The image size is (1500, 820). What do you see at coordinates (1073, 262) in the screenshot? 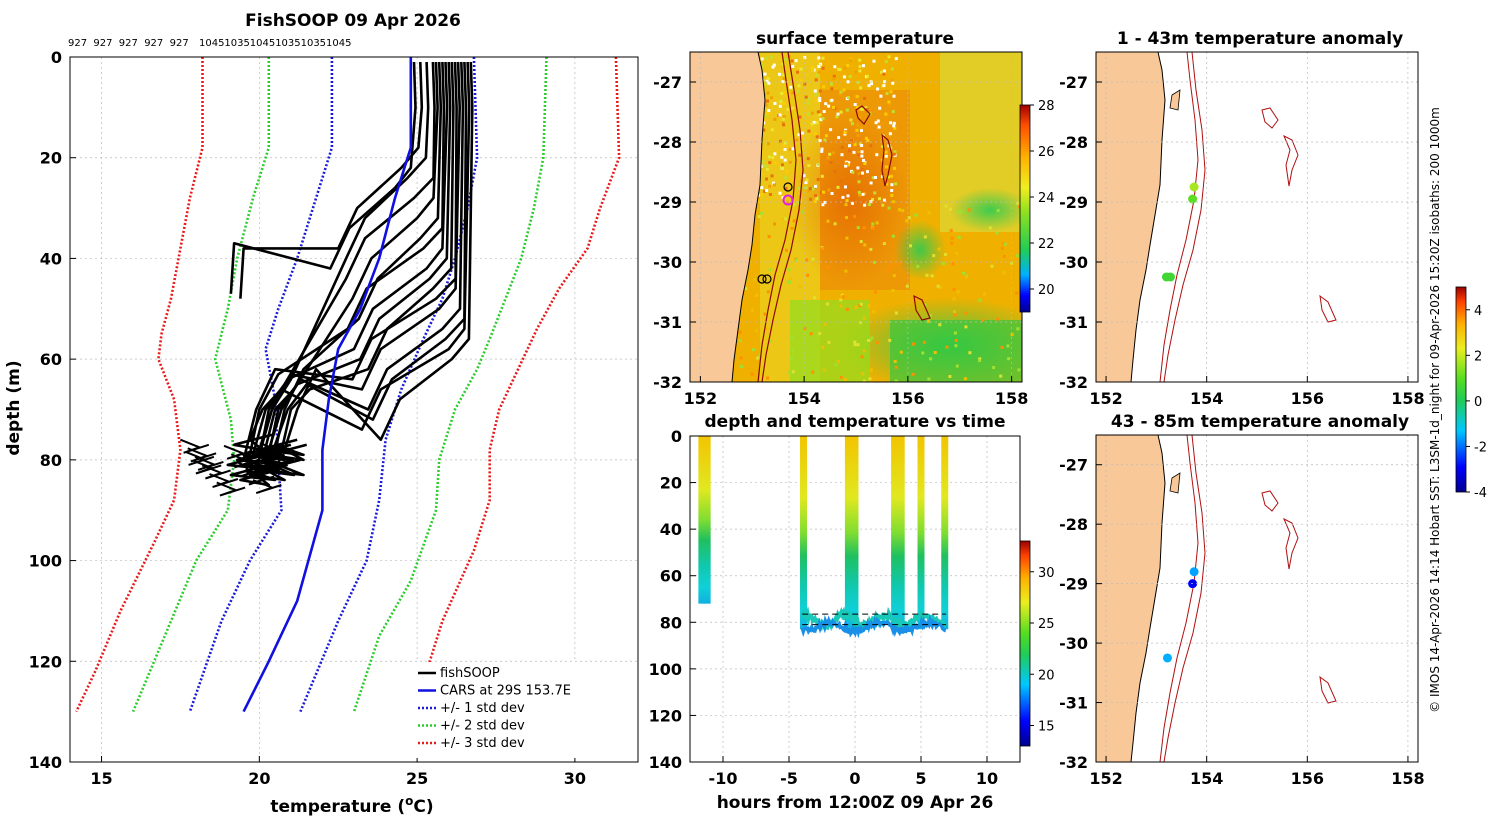
I see `anomaly-upper-ytick: -30` at bounding box center [1073, 262].